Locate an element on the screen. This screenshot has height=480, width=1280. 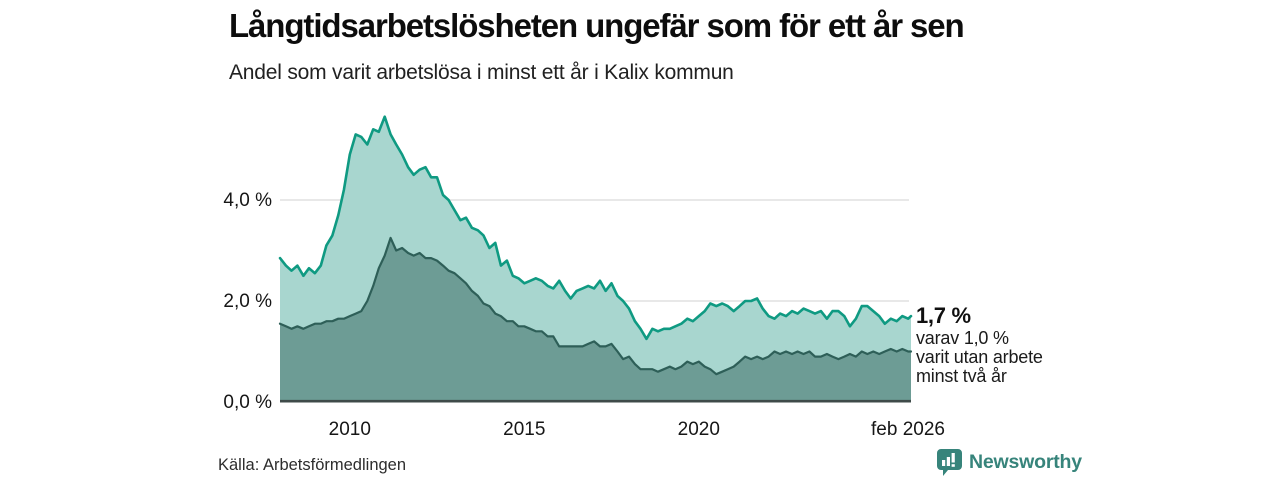
brand-name: Newsworthy is located at coordinates (1025, 462).